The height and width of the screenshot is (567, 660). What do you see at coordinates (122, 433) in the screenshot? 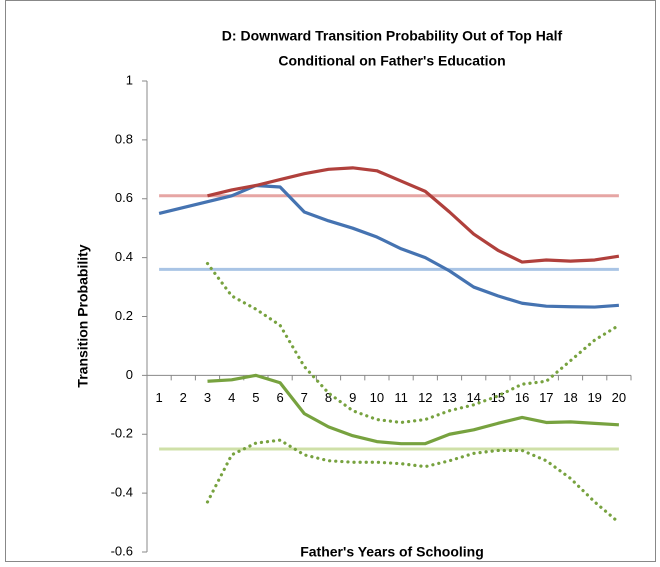
I see `y-tick-label: -0.2` at bounding box center [122, 433].